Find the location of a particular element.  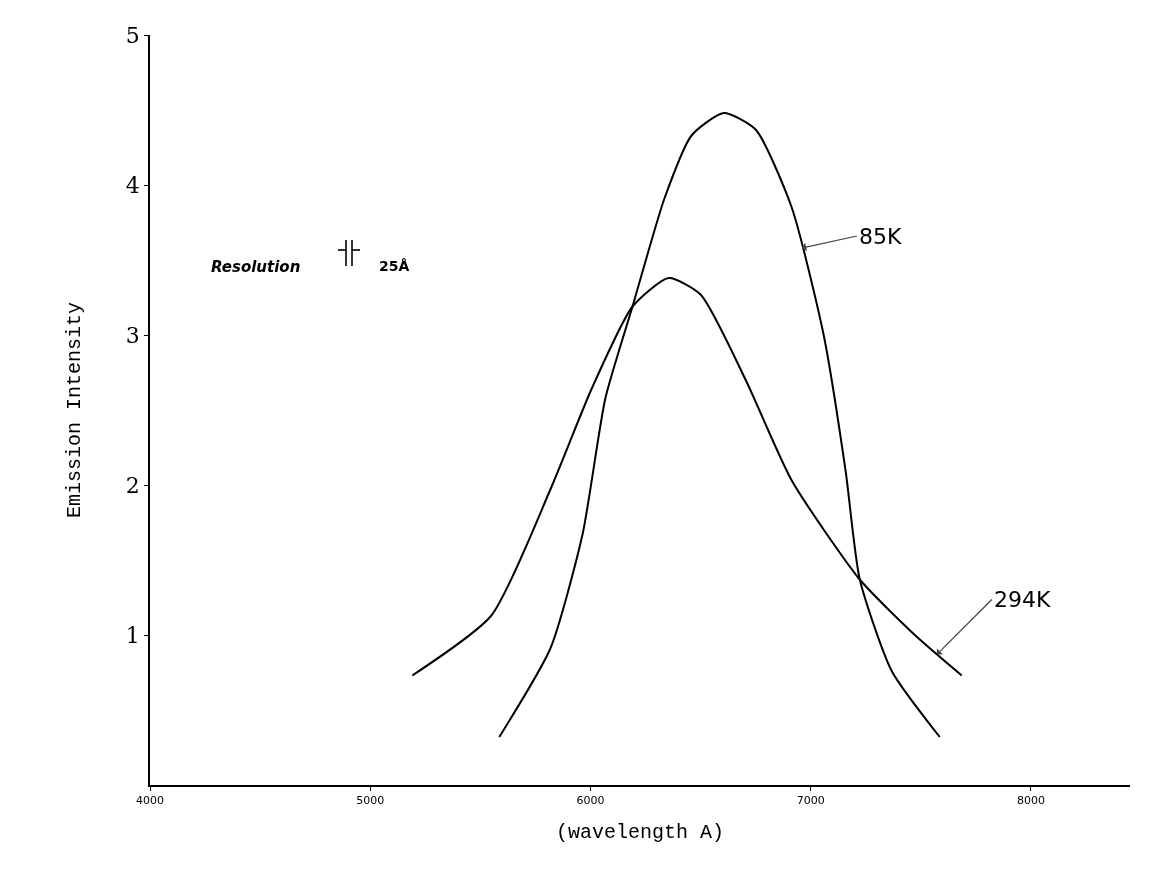

x-tick-label: 6000 is located at coordinates (590, 800).